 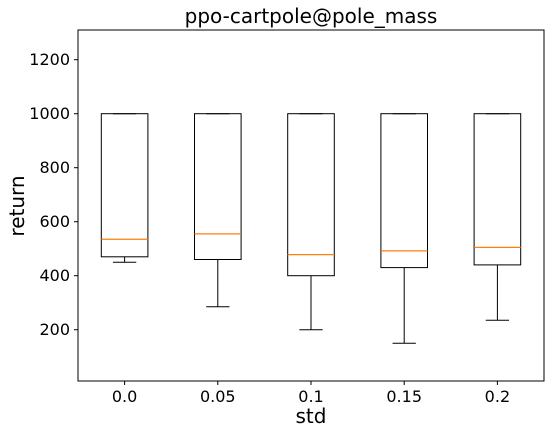 I want to click on x-tick-label: 0.05, so click(x=218, y=396).